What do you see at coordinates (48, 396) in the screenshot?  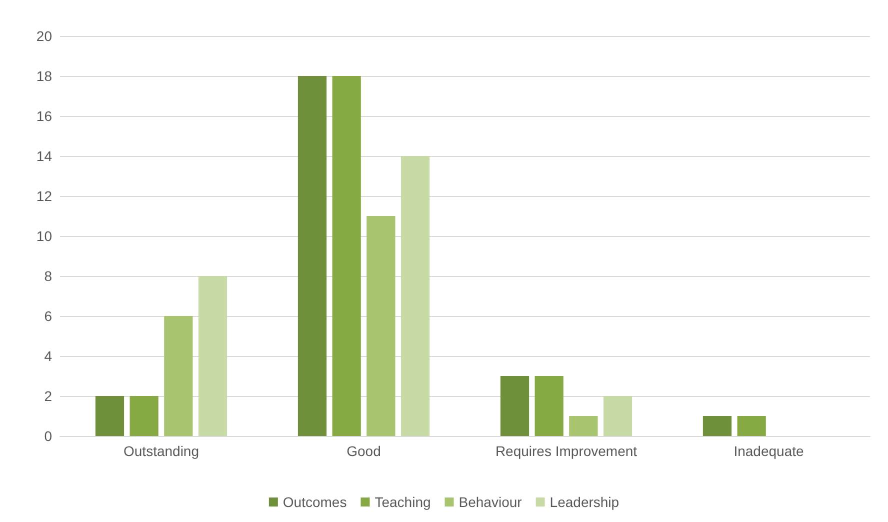 I see `y-tick-label: 2` at bounding box center [48, 396].